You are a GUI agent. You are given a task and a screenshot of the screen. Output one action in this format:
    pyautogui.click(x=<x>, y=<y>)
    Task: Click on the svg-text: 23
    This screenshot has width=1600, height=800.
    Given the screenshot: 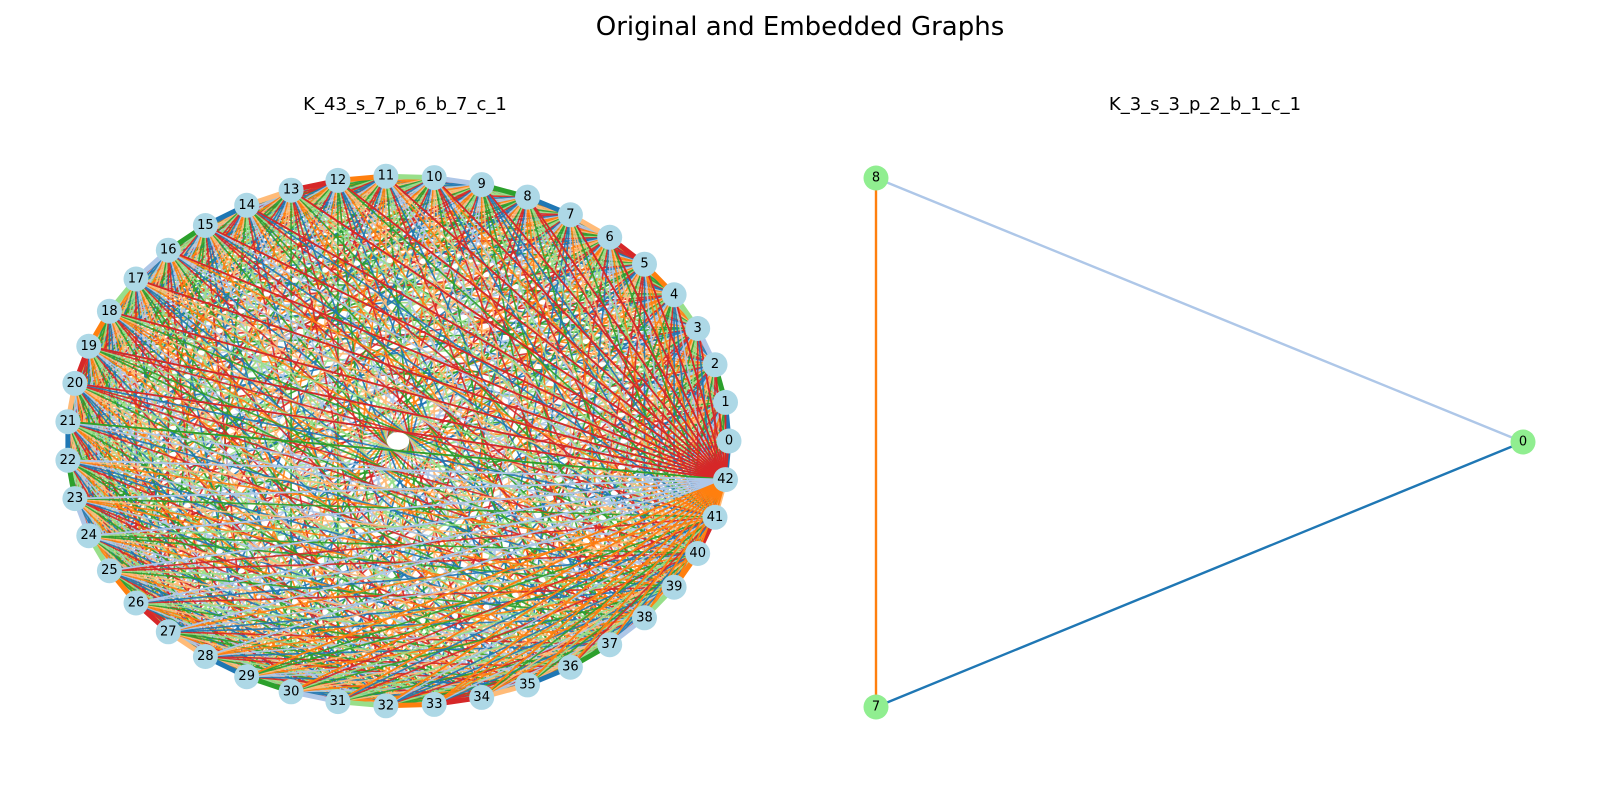 What is the action you would take?
    pyautogui.click(x=75, y=498)
    